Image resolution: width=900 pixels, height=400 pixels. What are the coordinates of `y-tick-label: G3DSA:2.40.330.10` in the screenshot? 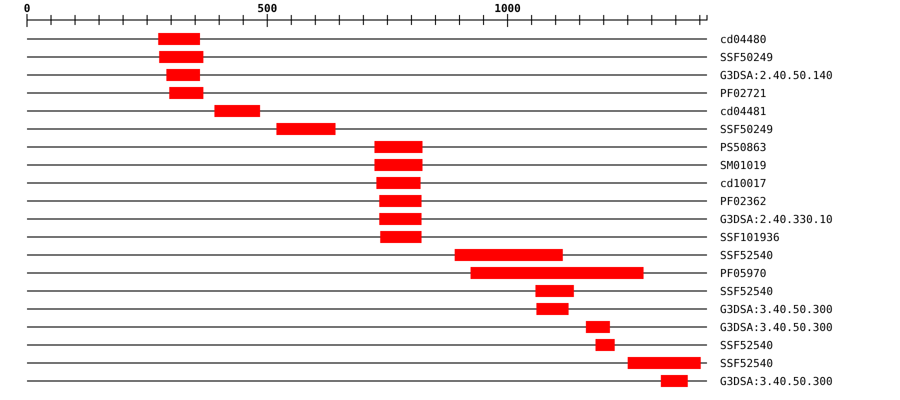 It's located at (776, 219).